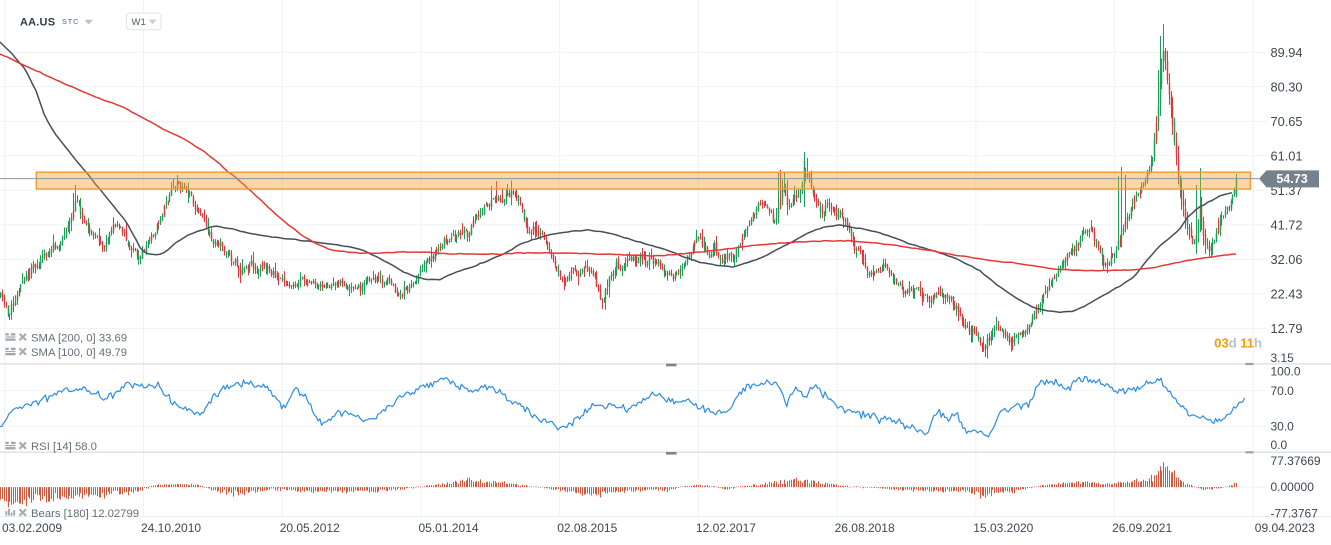 The height and width of the screenshot is (545, 1331). What do you see at coordinates (1283, 358) in the screenshot?
I see `svg-text: 3.15` at bounding box center [1283, 358].